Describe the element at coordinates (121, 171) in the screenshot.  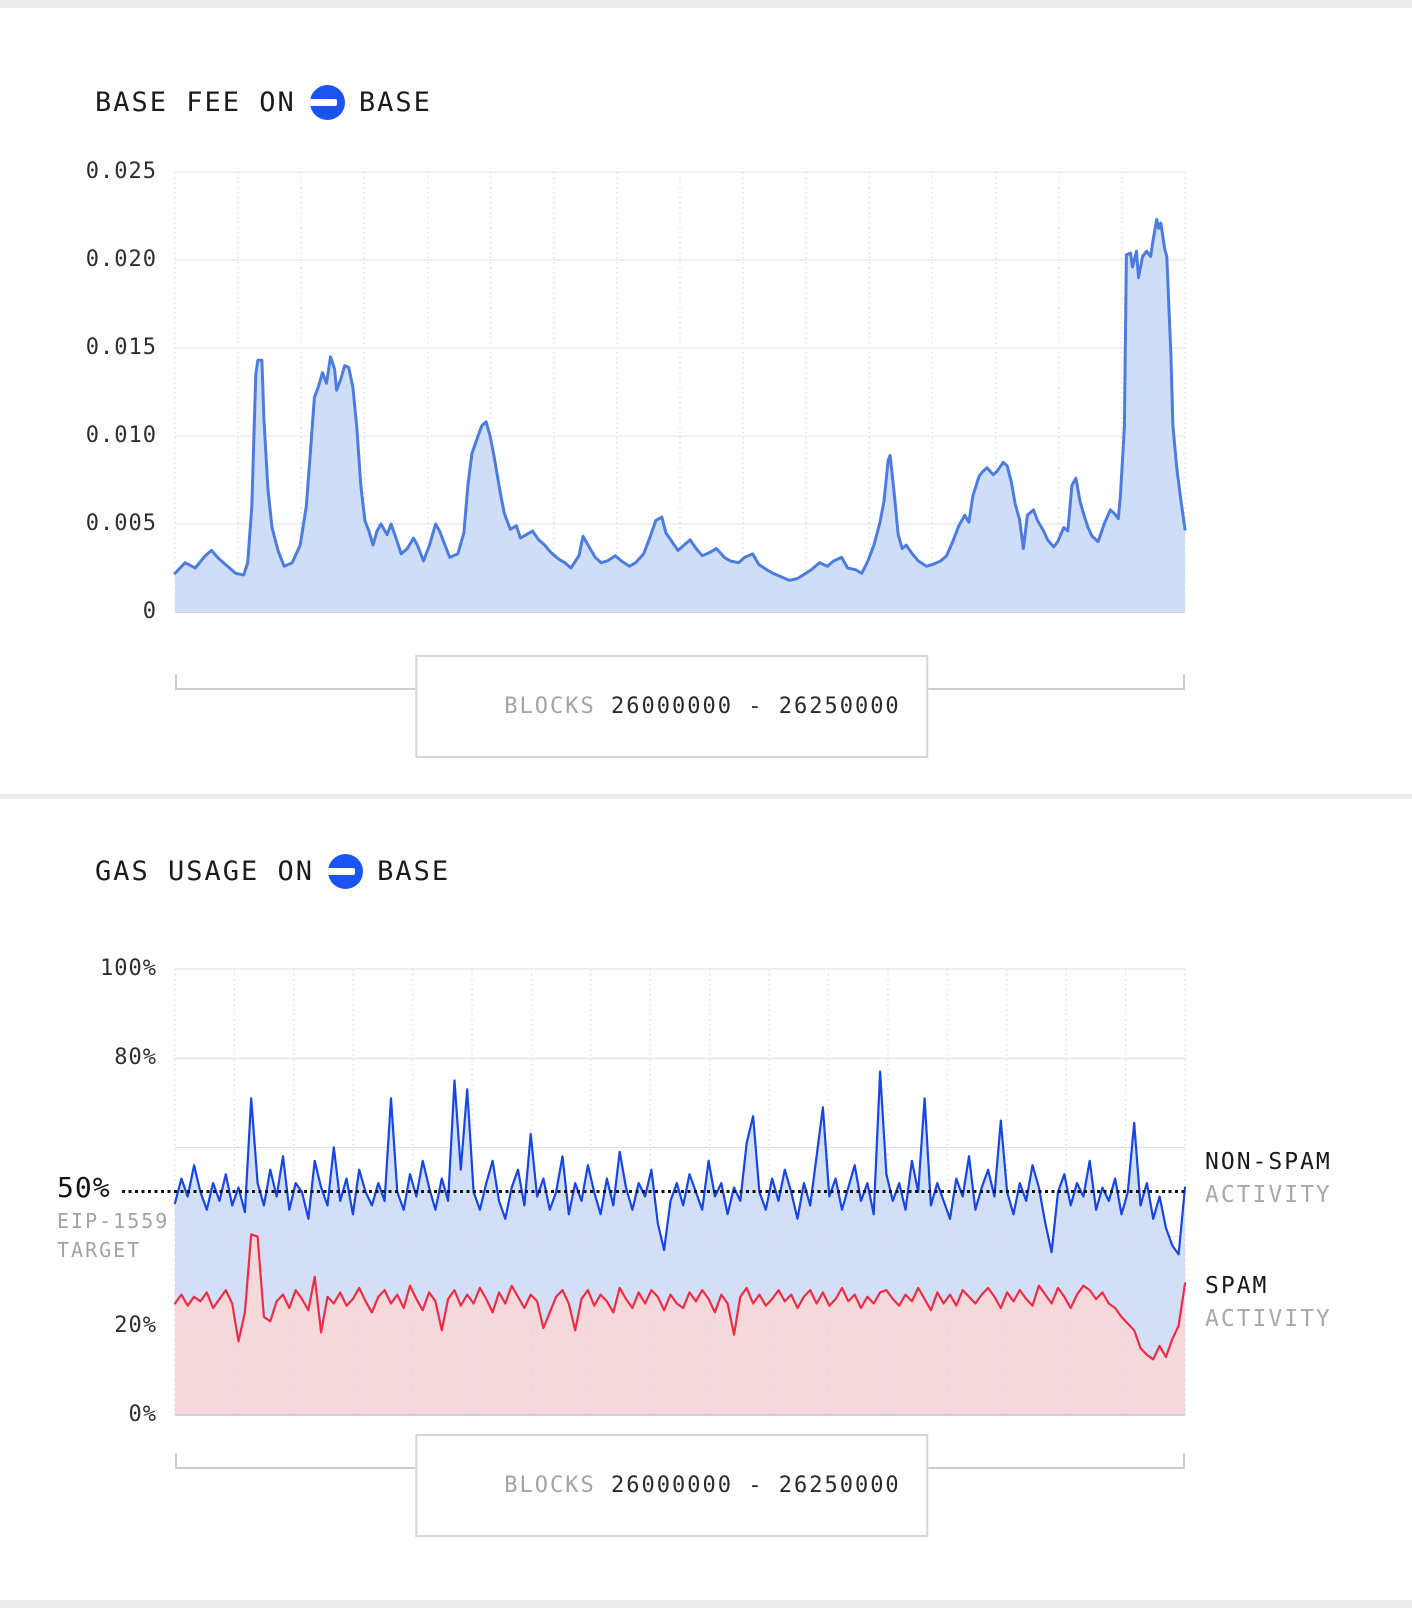
I see `y-tick-label: 0.025` at that location.